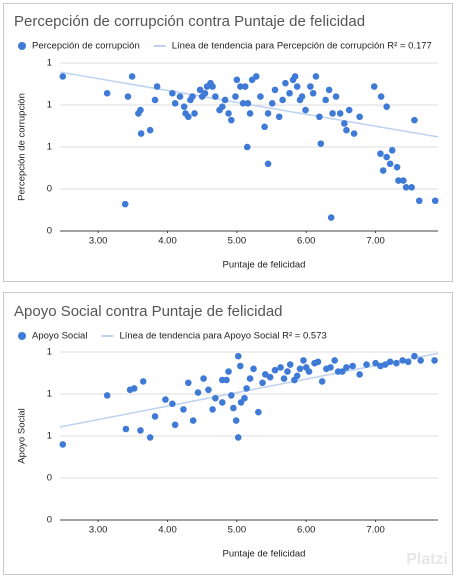  I want to click on x-tick-label: 6.00, so click(306, 241).